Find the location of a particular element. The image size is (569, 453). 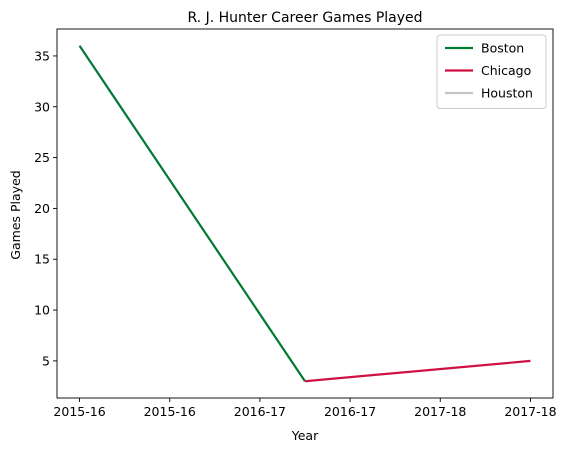

y-axis-label: Games Played is located at coordinates (15, 214).